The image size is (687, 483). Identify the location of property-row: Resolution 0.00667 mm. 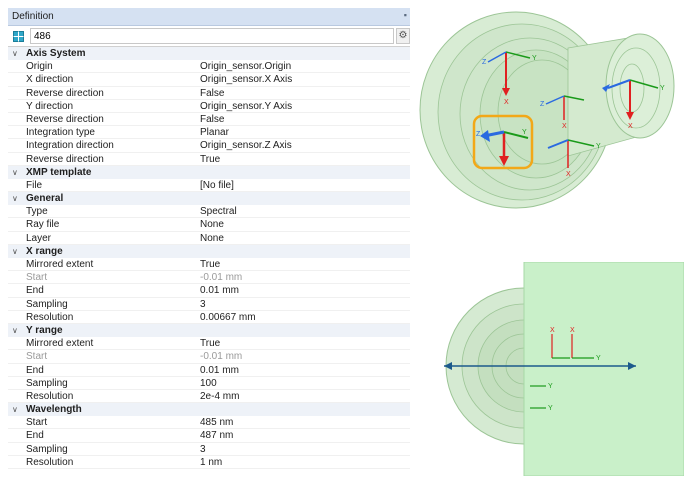
(209, 317).